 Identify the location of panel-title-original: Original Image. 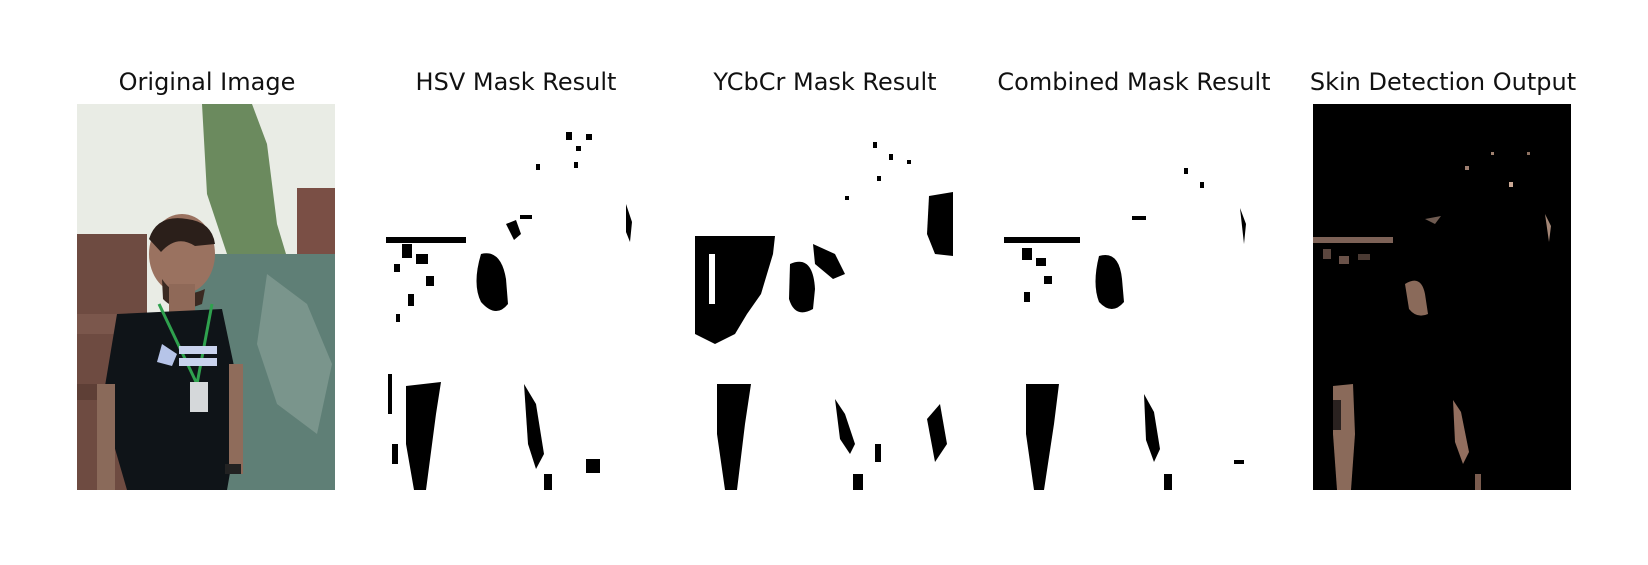
(207, 82).